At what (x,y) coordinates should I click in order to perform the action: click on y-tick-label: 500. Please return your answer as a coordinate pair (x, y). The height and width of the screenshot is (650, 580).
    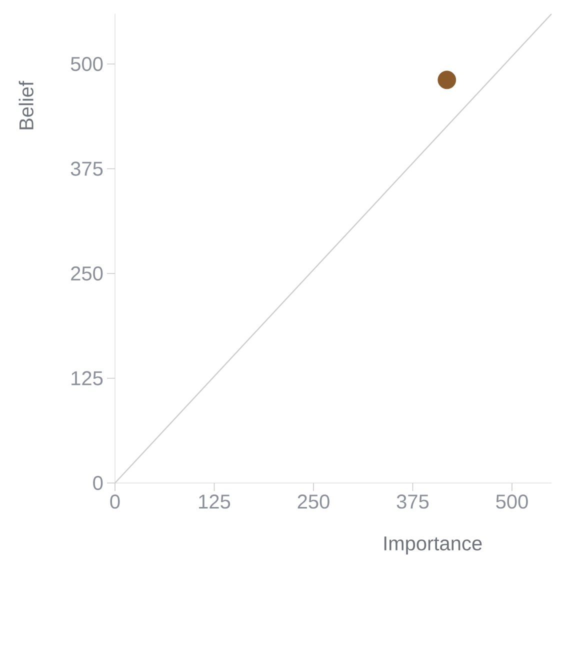
    Looking at the image, I should click on (86, 64).